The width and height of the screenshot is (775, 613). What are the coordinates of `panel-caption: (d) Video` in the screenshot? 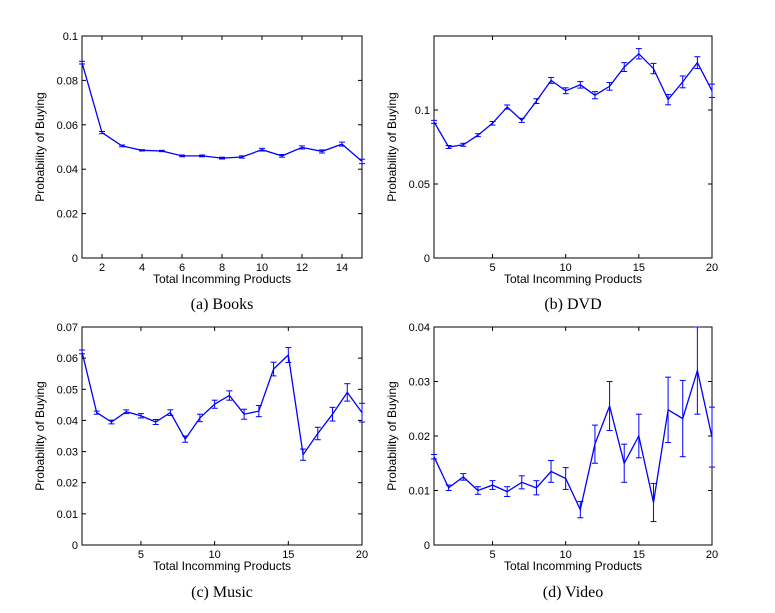 It's located at (573, 592).